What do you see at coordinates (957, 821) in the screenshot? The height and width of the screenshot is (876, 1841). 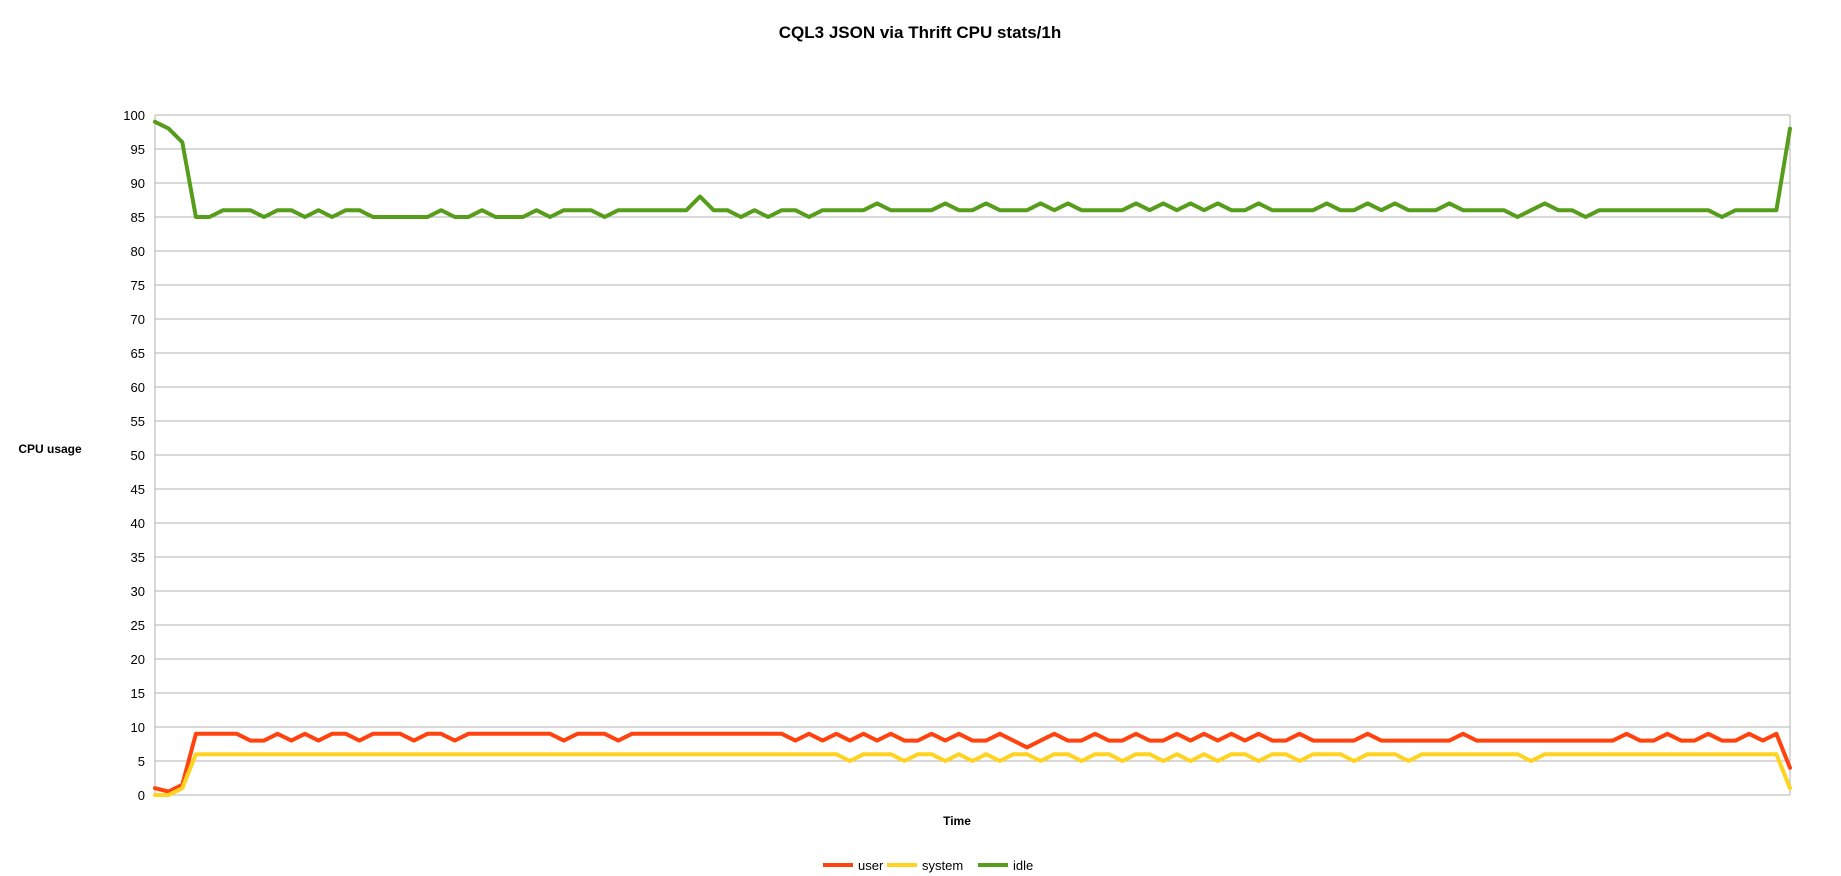 I see `x-axis-label: Time` at bounding box center [957, 821].